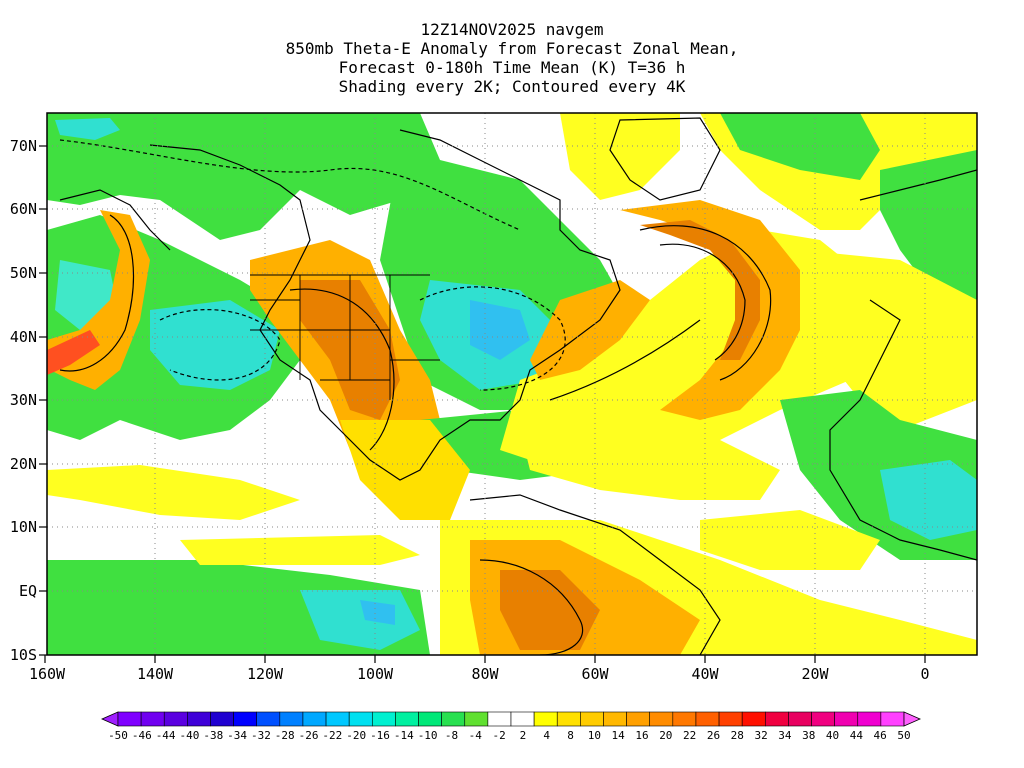 Image resolution: width=1024 pixels, height=768 pixels. I want to click on colorbar-label: 40, so click(832, 735).